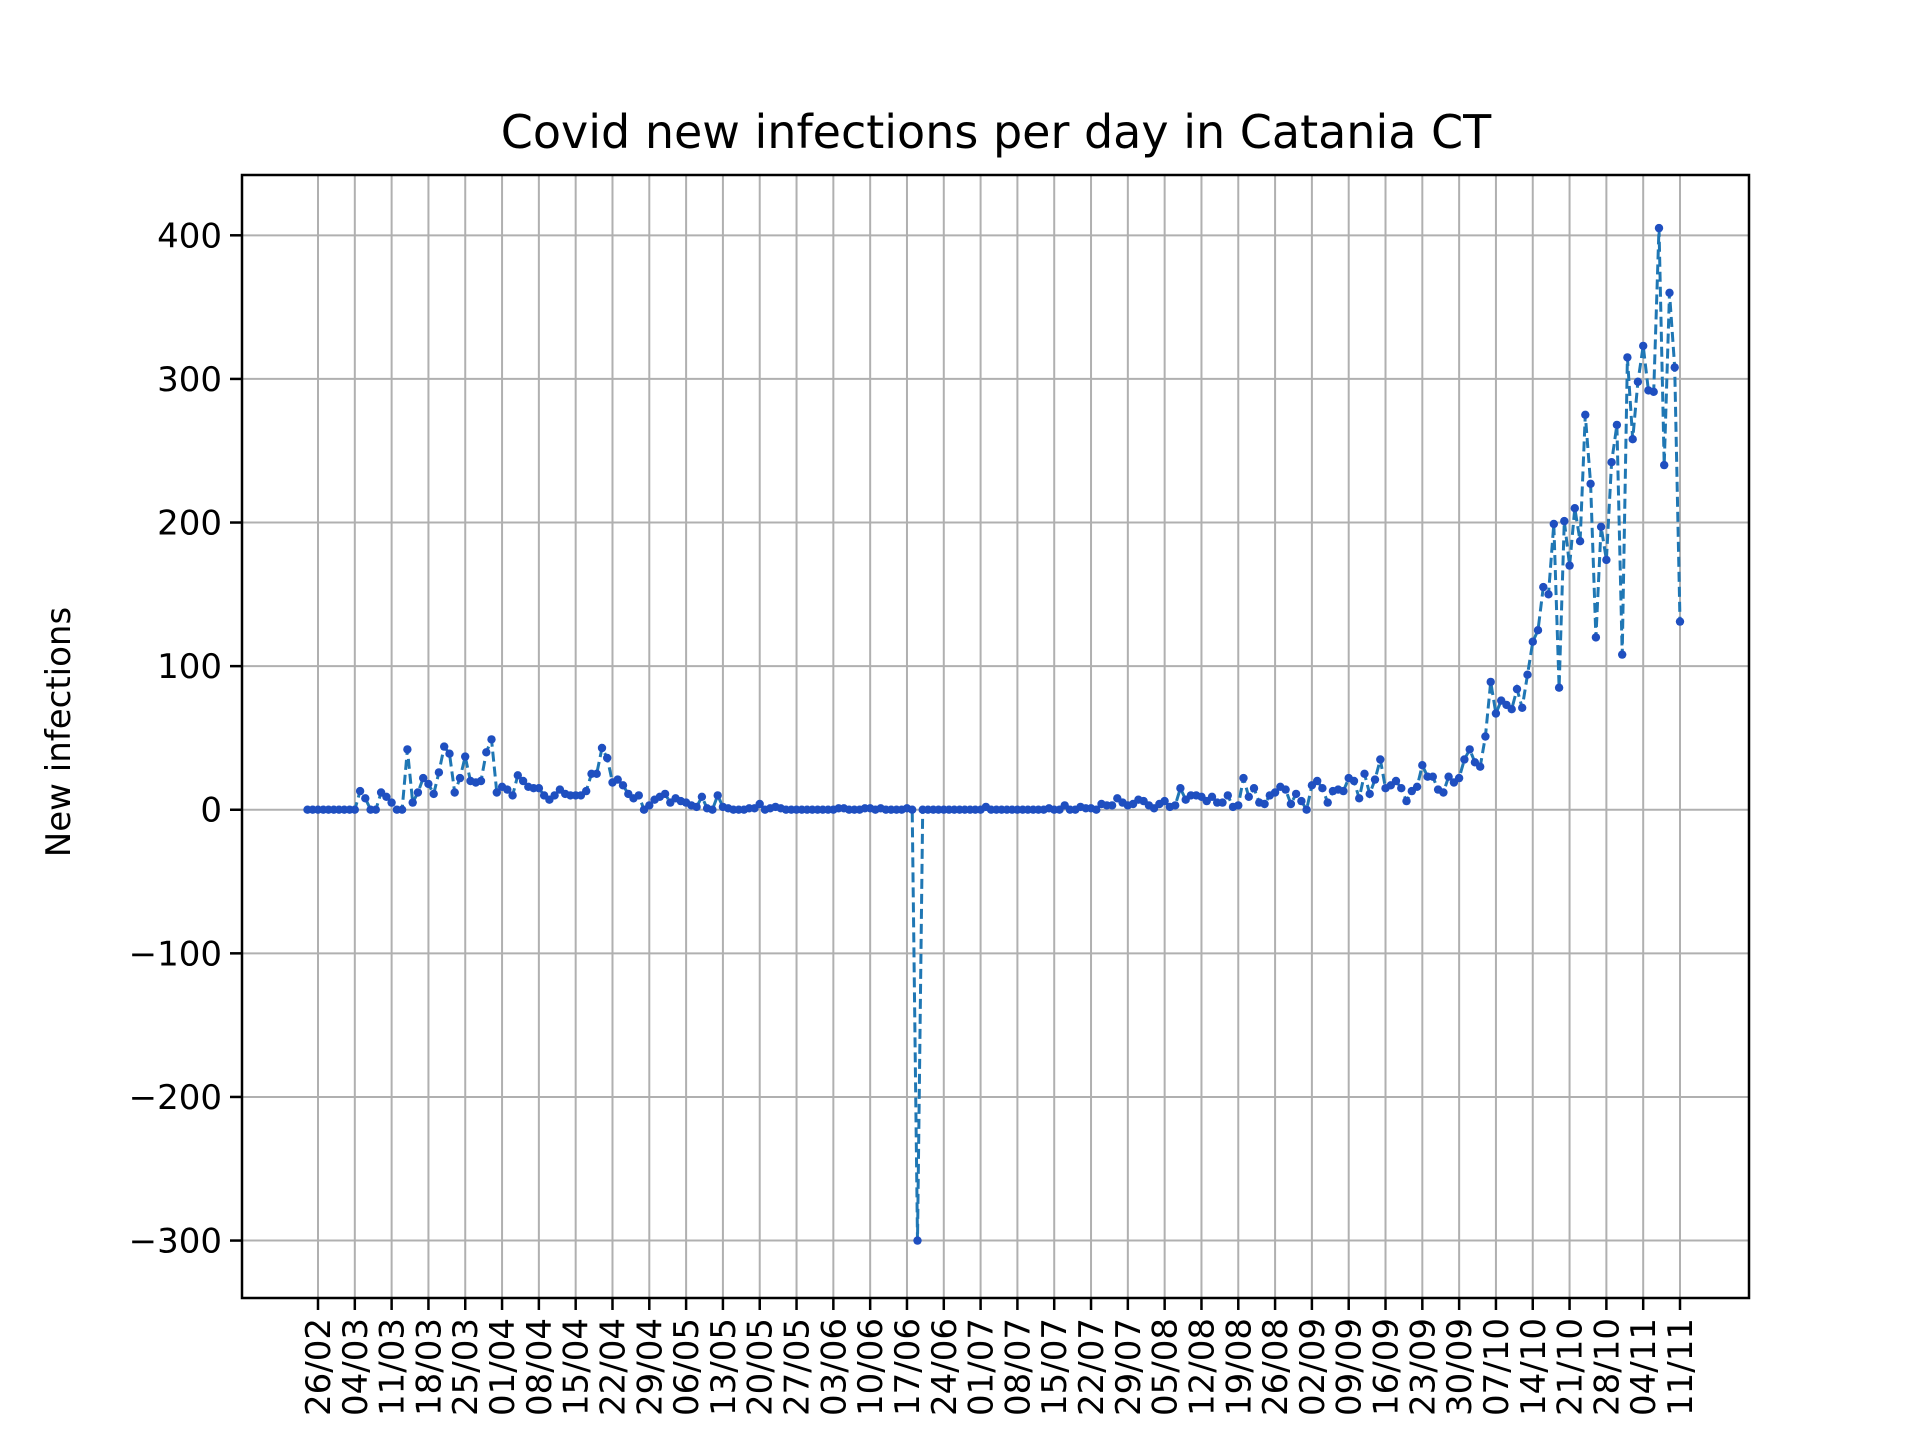 This screenshot has width=1920, height=1440. Describe the element at coordinates (189, 524) in the screenshot. I see `y-tick-label: 200` at that location.